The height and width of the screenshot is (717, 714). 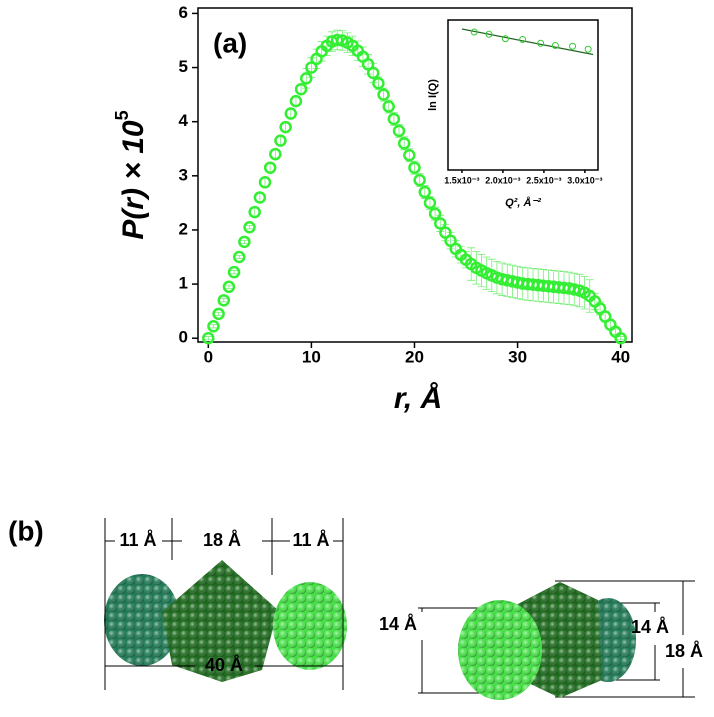 I want to click on fit-line, so click(x=527, y=42).